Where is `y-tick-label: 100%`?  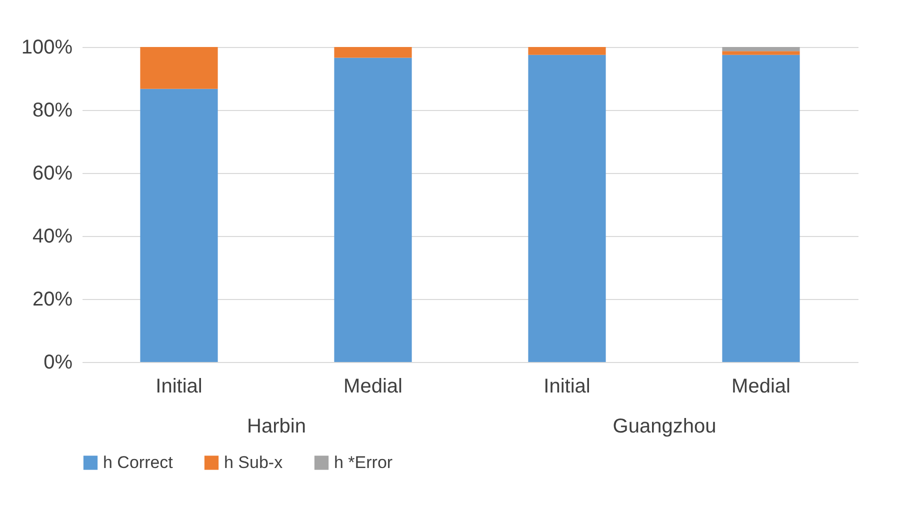 y-tick-label: 100% is located at coordinates (47, 47).